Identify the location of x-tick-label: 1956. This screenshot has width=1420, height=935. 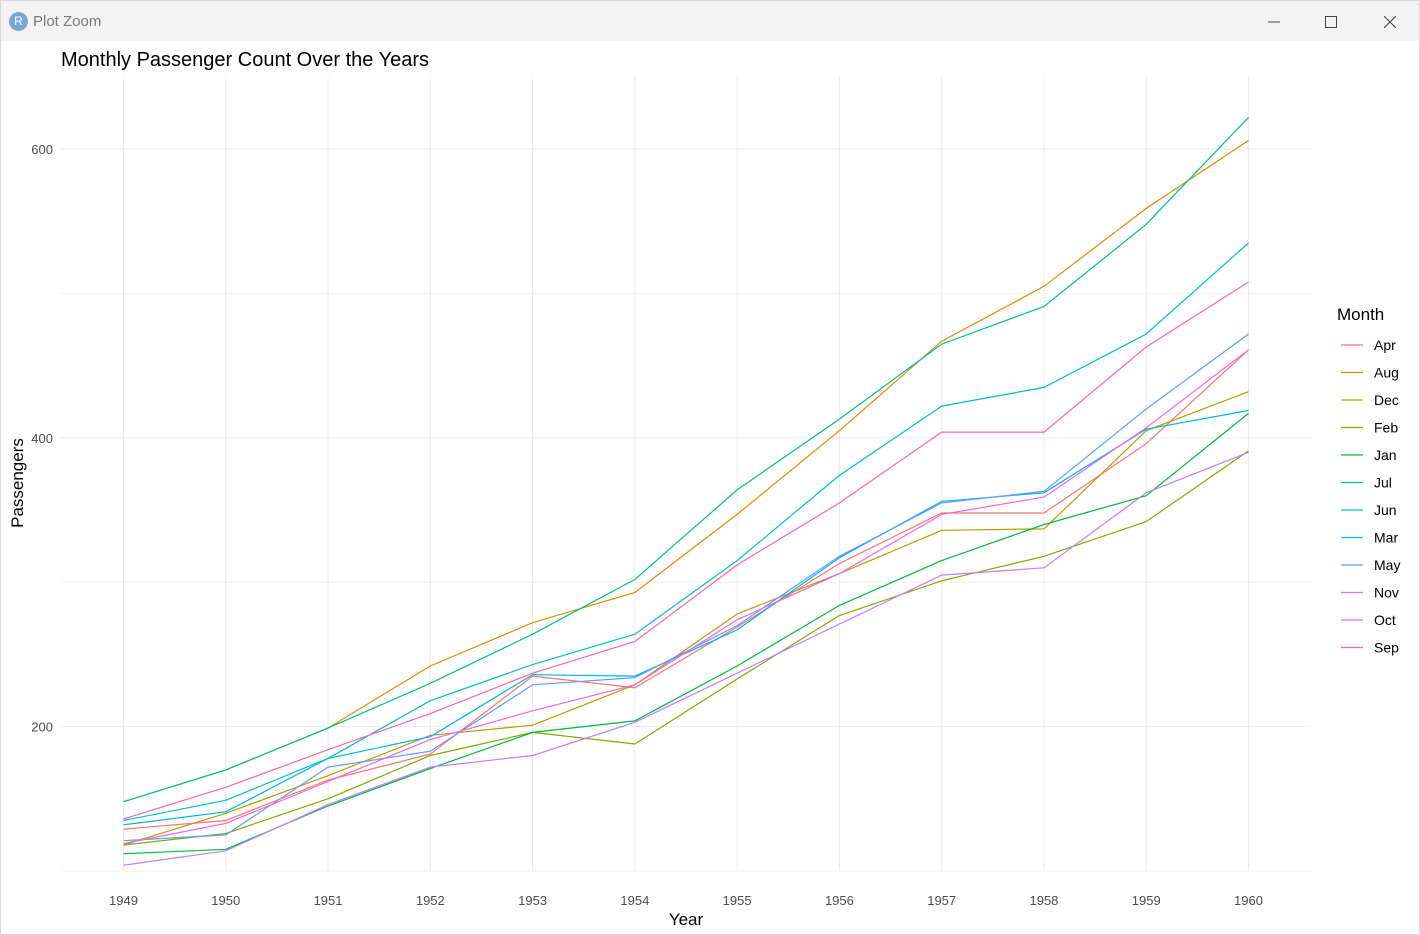
(839, 900).